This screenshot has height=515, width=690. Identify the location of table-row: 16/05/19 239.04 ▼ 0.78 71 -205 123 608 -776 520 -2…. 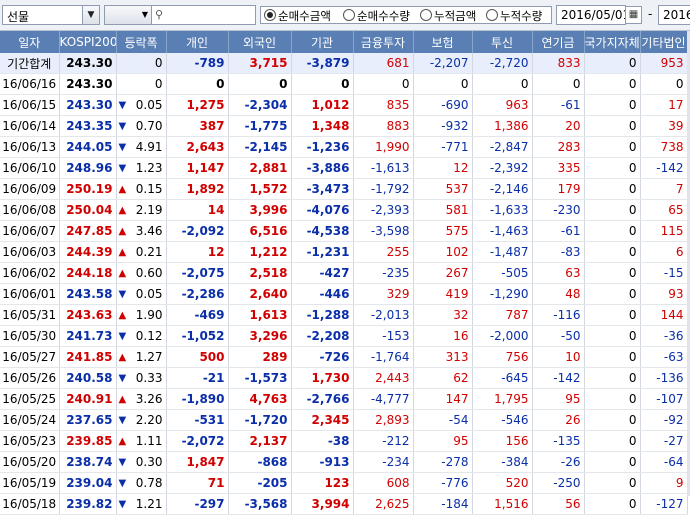
(344, 483).